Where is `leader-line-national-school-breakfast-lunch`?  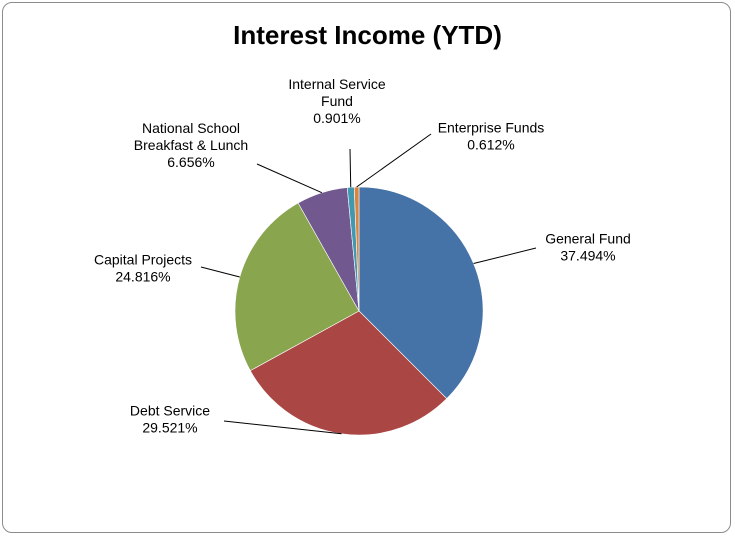
leader-line-national-school-breakfast-lunch is located at coordinates (289, 178).